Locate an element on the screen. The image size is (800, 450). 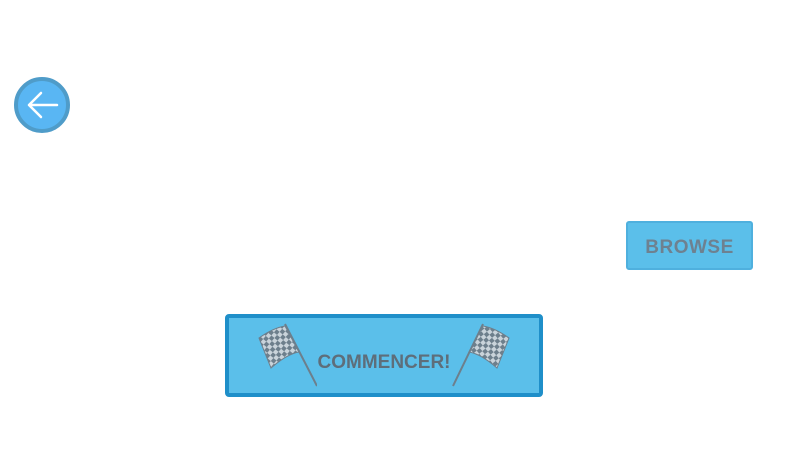
arrow-left-icon is located at coordinates (43, 105).